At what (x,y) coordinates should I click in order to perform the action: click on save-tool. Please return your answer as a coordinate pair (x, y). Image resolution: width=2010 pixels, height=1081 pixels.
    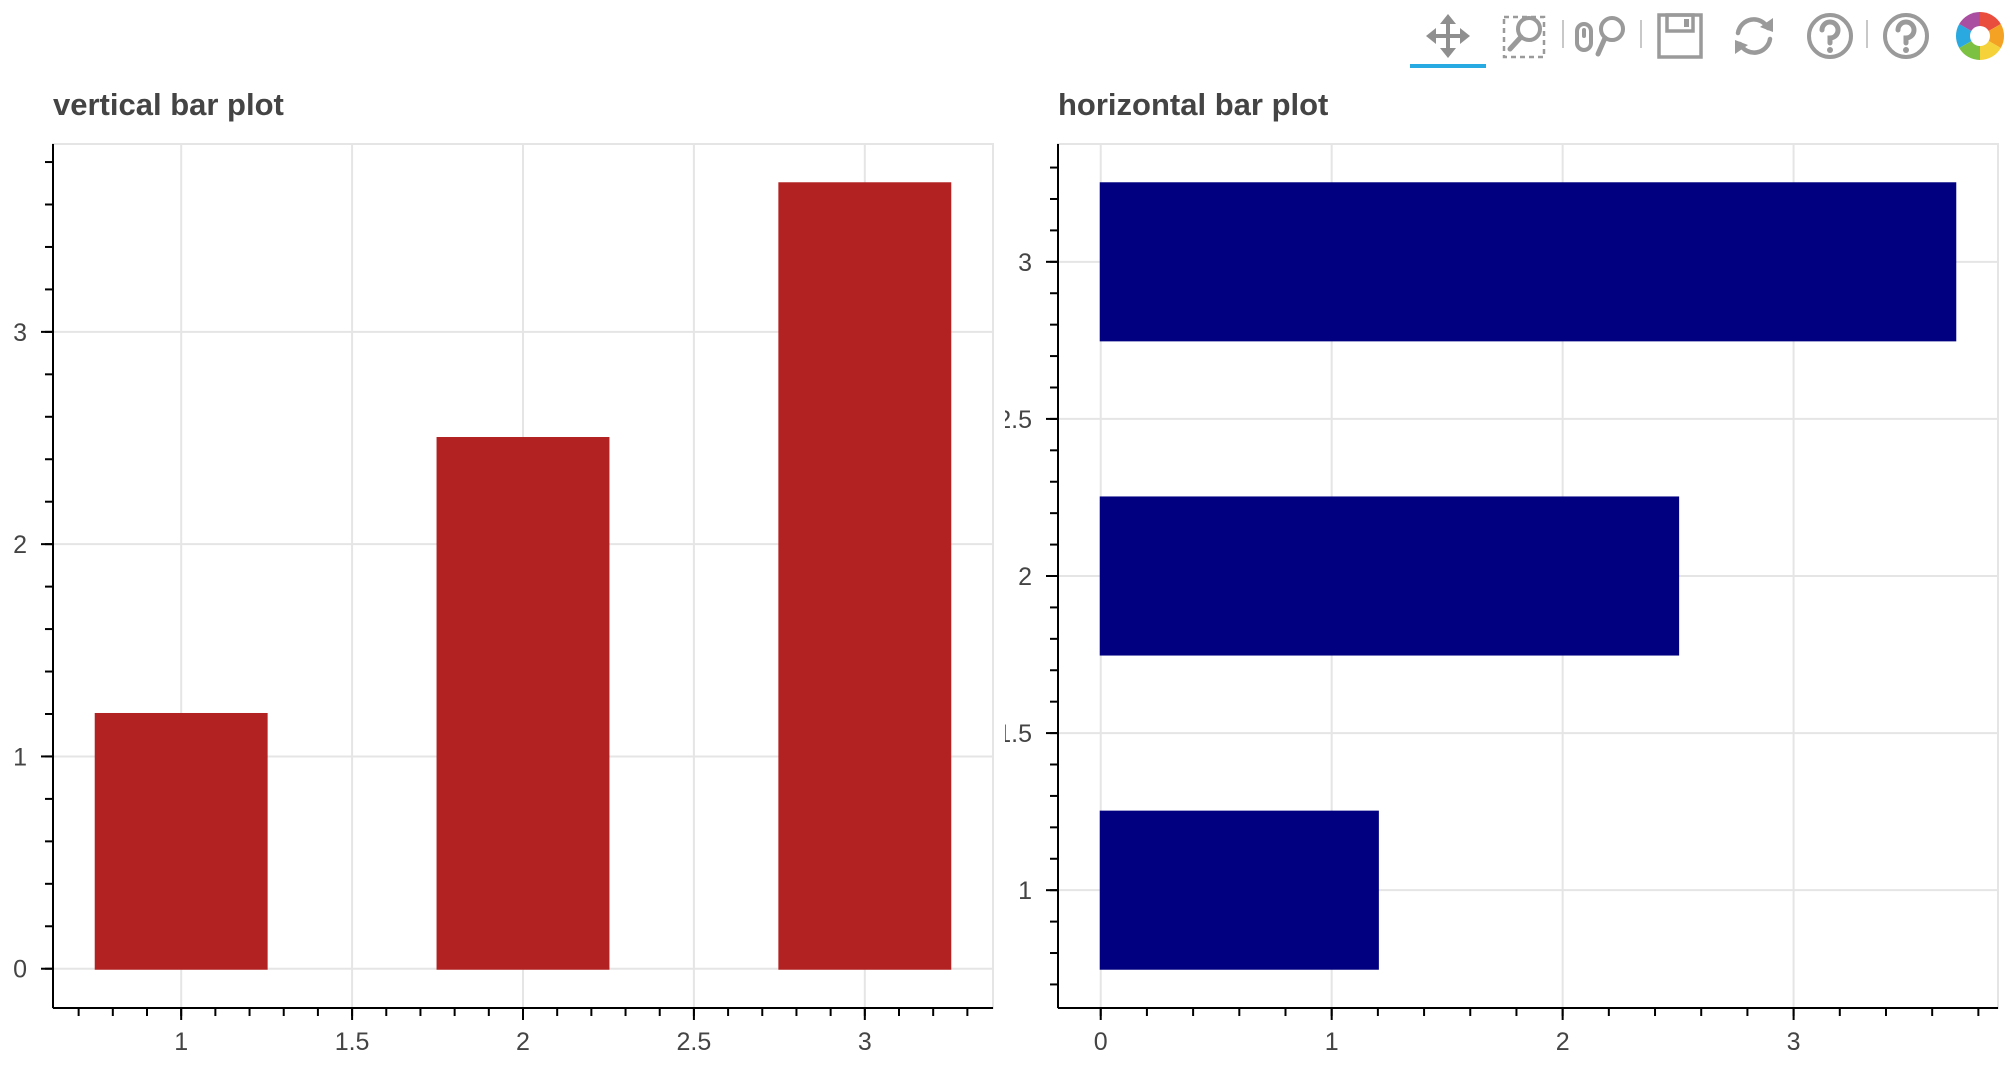
    Looking at the image, I should click on (1680, 36).